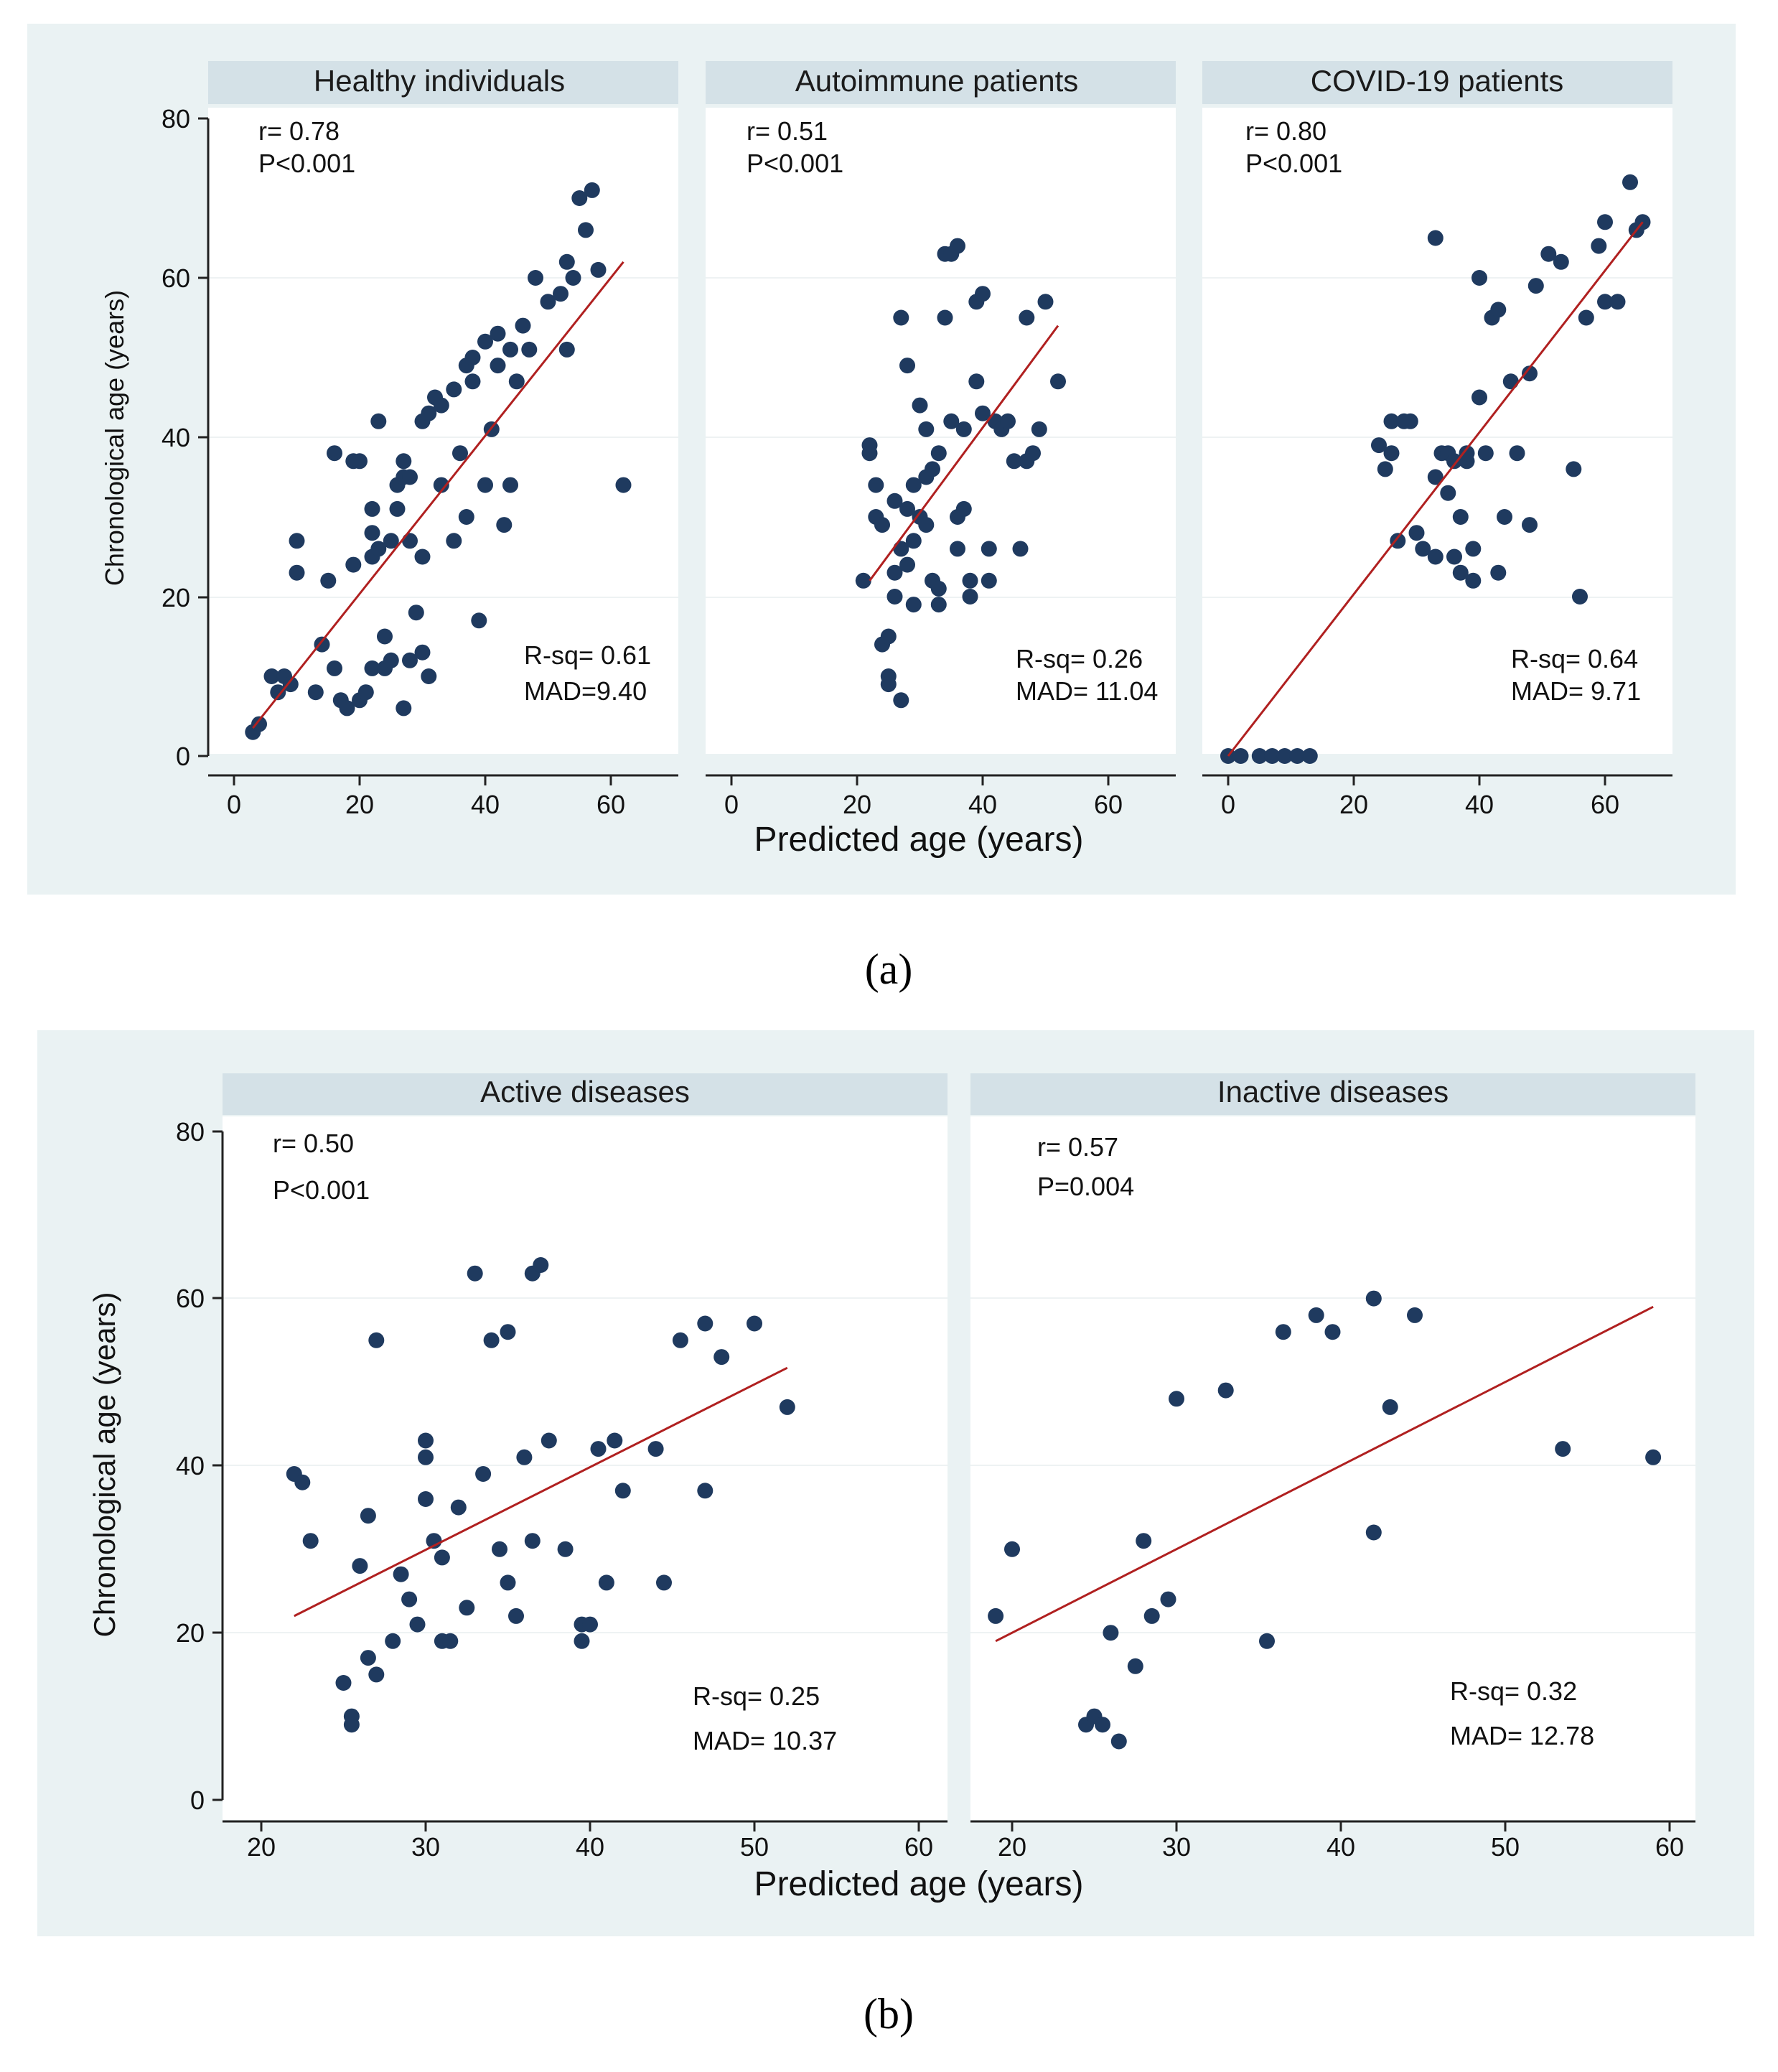  Describe the element at coordinates (585, 1092) in the screenshot. I see `panel-title: Active diseases` at that location.